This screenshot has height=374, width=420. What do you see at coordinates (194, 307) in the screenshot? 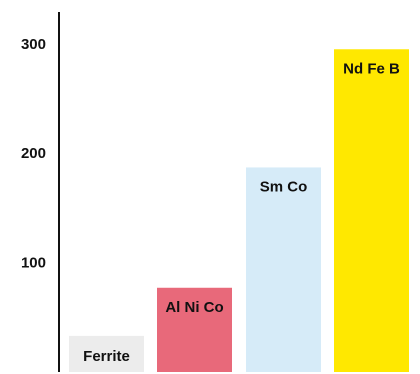
I see `bar-label-al-ni-co: Al Ni Co` at bounding box center [194, 307].